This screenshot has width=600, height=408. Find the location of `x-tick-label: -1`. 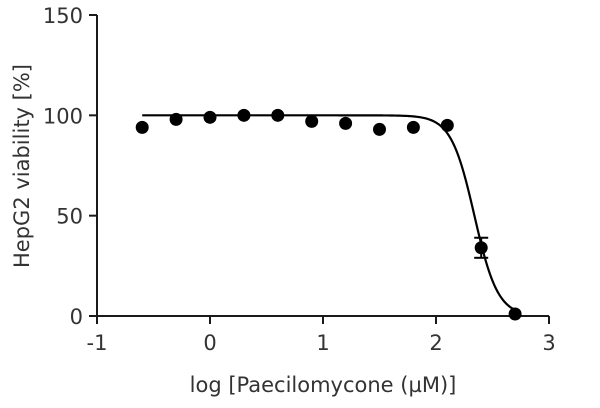

x-tick-label: -1 is located at coordinates (97, 343).